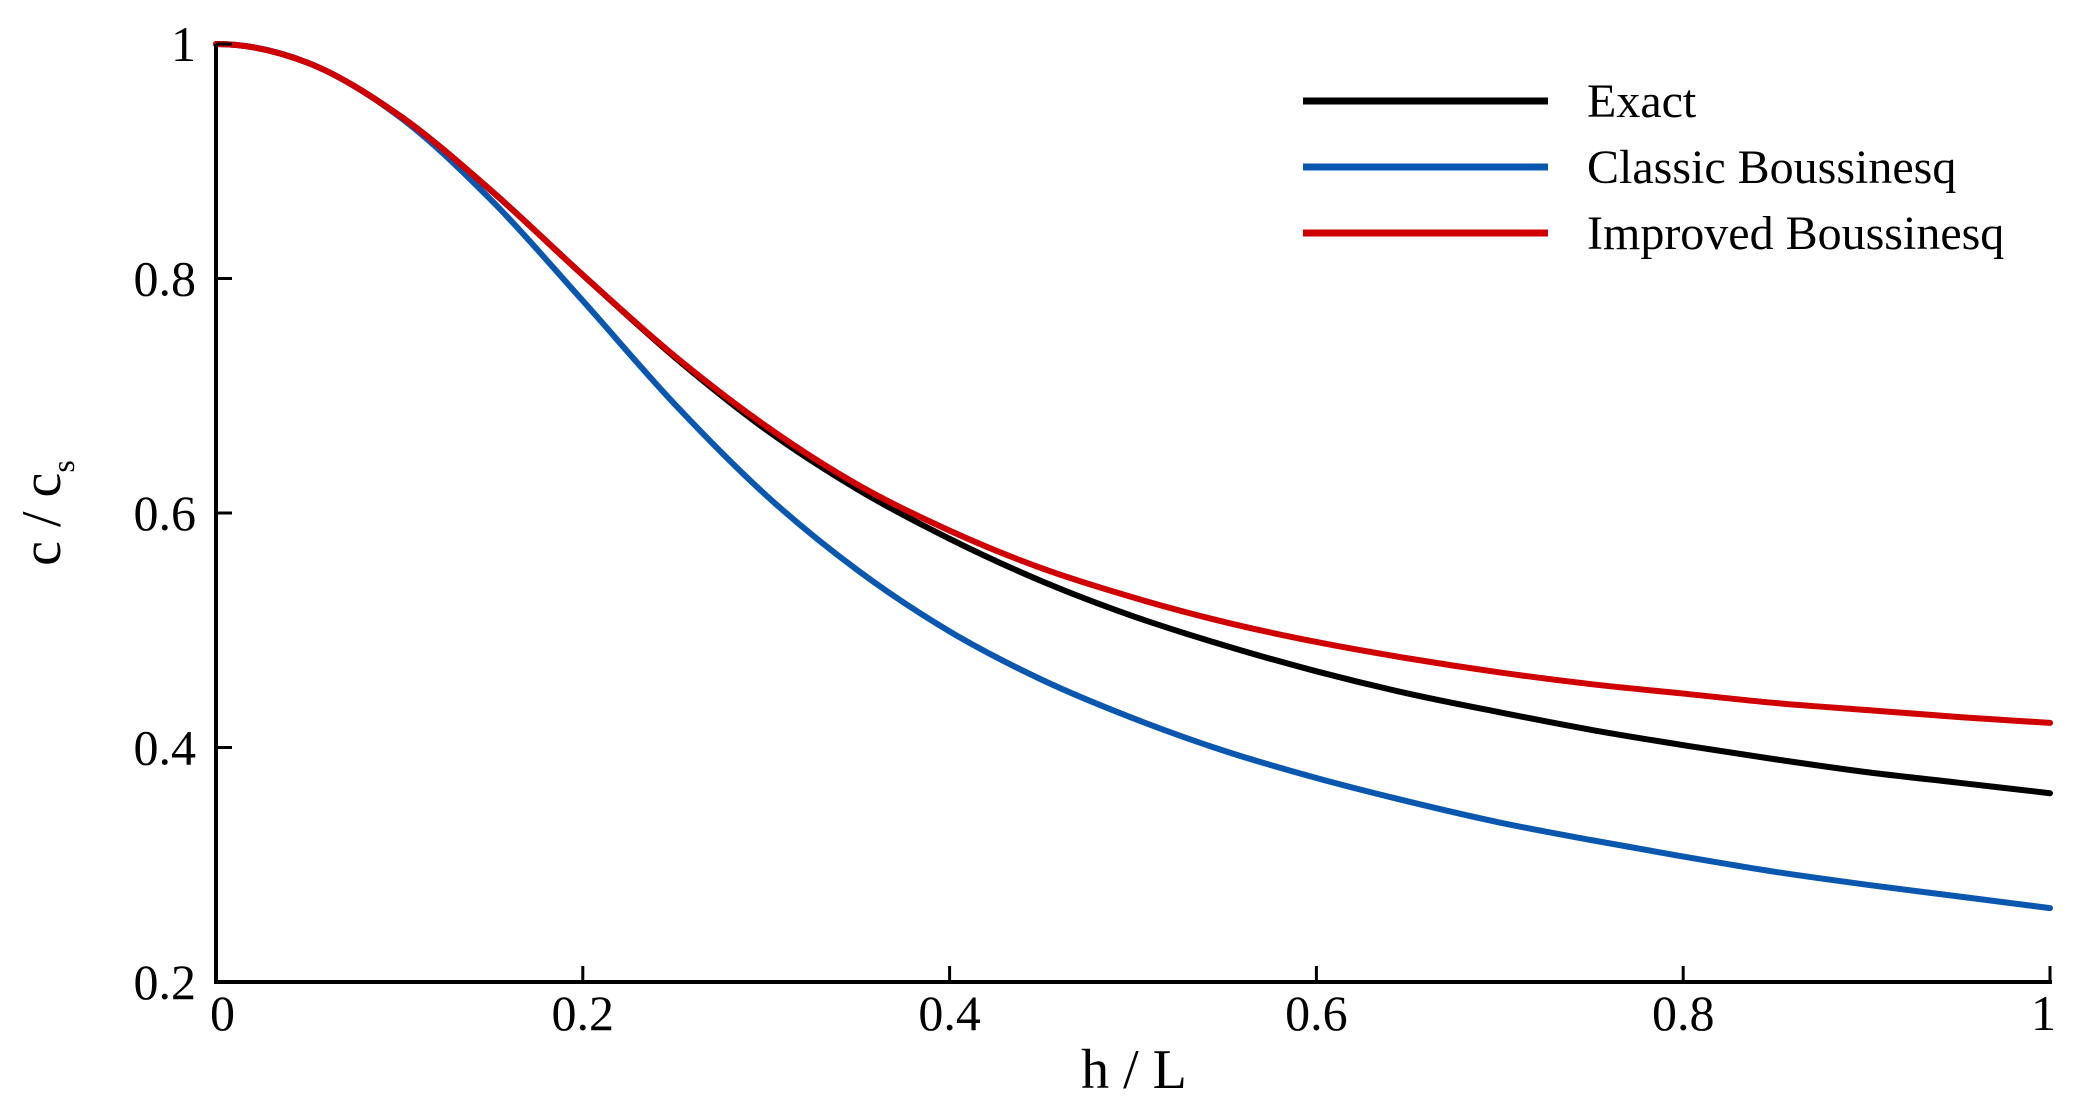 Image resolution: width=2076 pixels, height=1110 pixels. I want to click on x-tick-label: 0.6, so click(1316, 1013).